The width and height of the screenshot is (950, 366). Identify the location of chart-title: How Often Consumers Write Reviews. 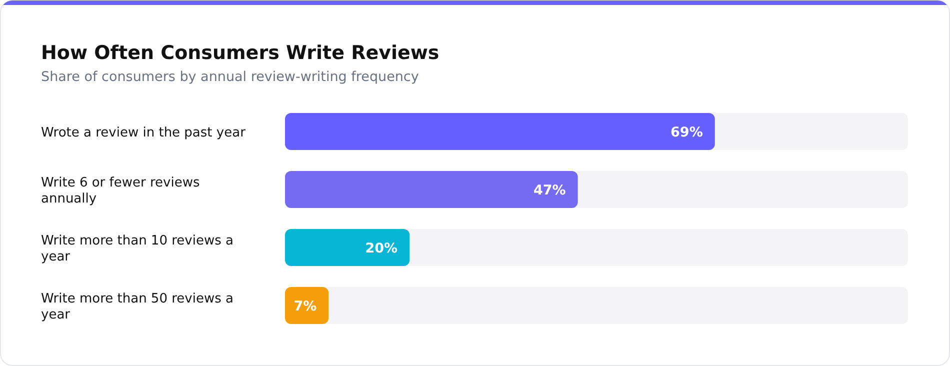
(240, 53).